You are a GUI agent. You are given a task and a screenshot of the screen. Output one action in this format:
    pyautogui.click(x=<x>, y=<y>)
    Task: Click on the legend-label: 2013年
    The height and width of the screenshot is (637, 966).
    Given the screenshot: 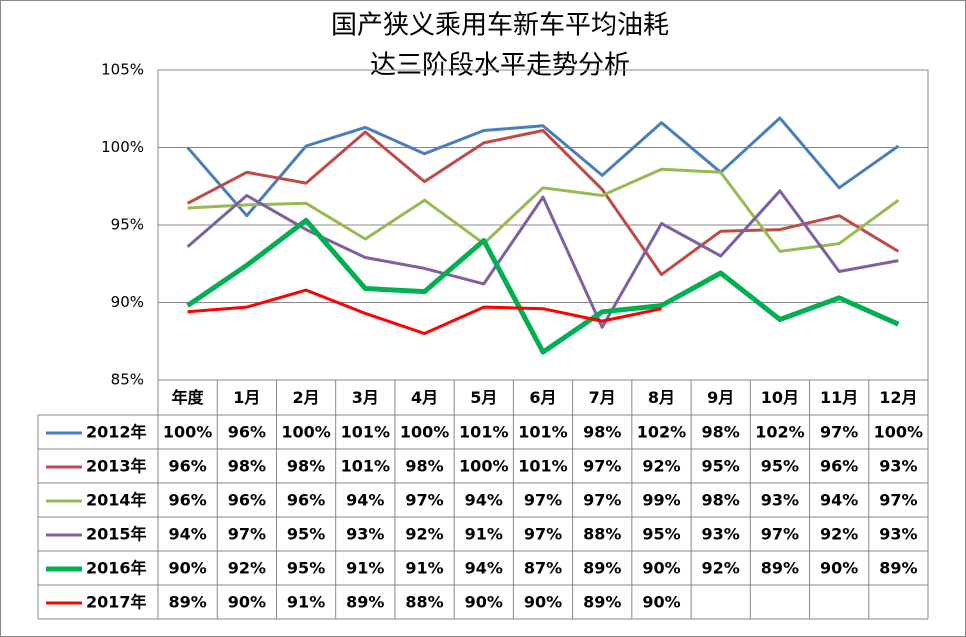 What is the action you would take?
    pyautogui.click(x=116, y=466)
    